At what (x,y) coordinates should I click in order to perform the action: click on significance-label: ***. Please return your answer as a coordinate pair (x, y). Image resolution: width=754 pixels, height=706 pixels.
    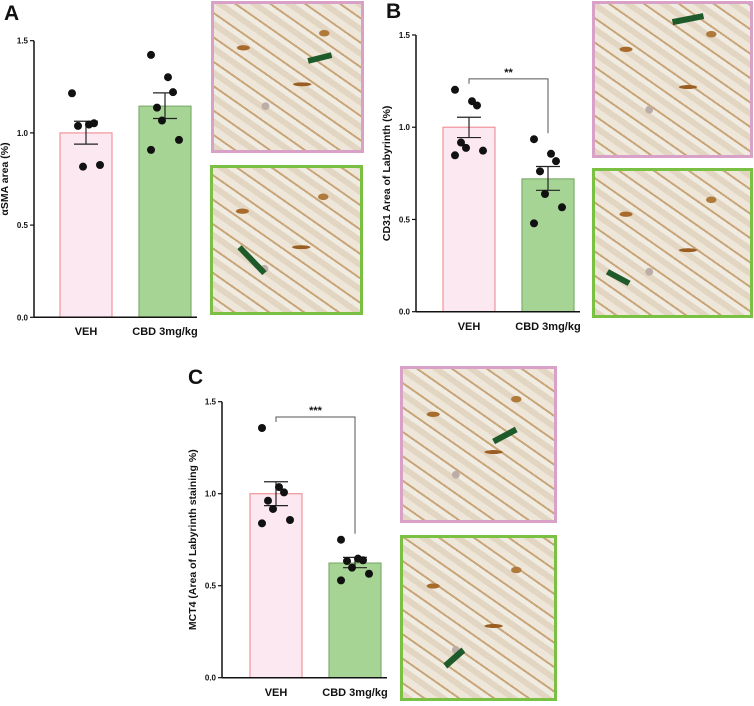
    Looking at the image, I should click on (316, 411).